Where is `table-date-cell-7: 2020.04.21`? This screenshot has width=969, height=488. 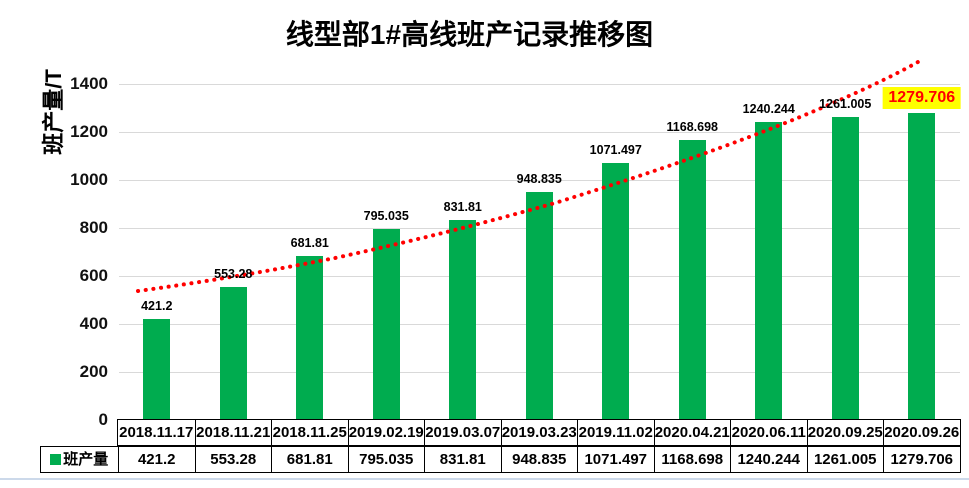
table-date-cell-7: 2020.04.21 is located at coordinates (692, 432).